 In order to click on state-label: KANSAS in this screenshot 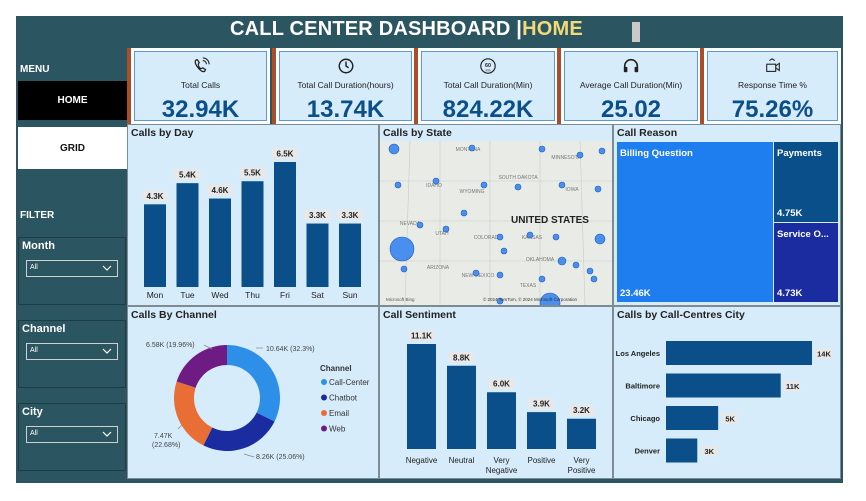, I will do `click(532, 238)`.